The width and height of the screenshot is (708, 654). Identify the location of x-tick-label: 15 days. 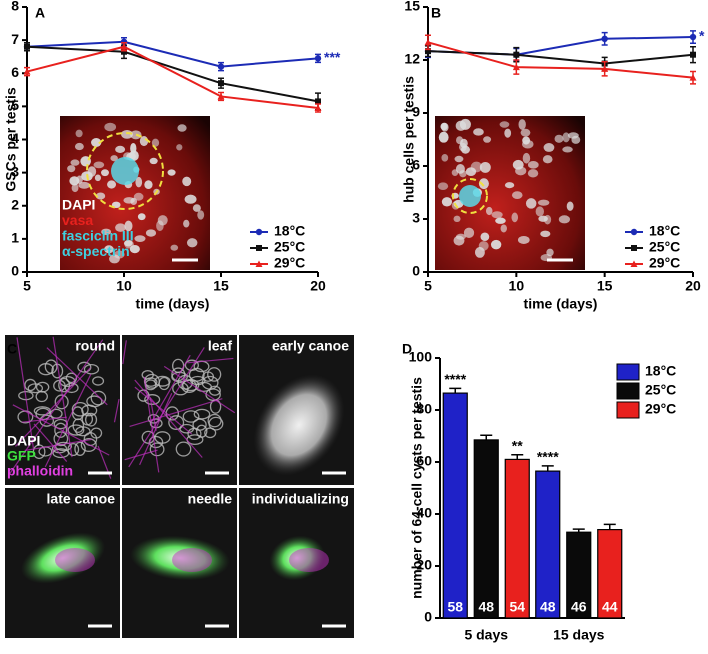
(579, 635).